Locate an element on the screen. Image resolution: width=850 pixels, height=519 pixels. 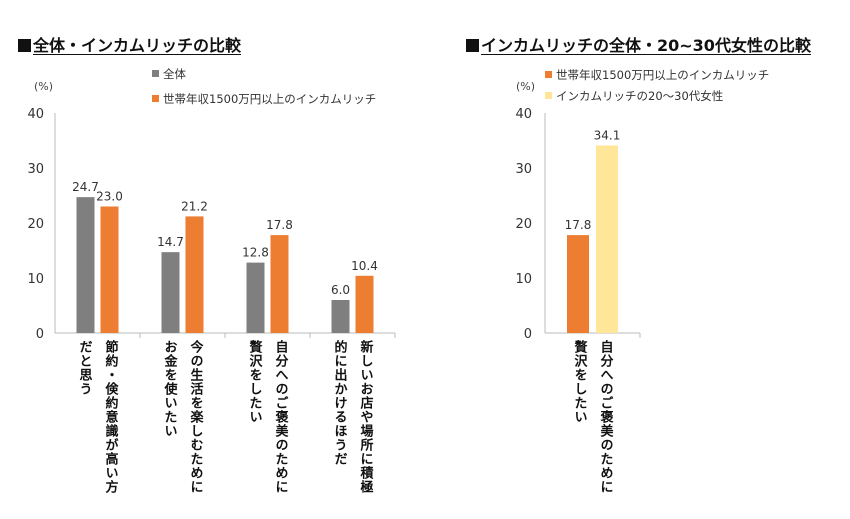
data-label: 12.8 is located at coordinates (255, 253).